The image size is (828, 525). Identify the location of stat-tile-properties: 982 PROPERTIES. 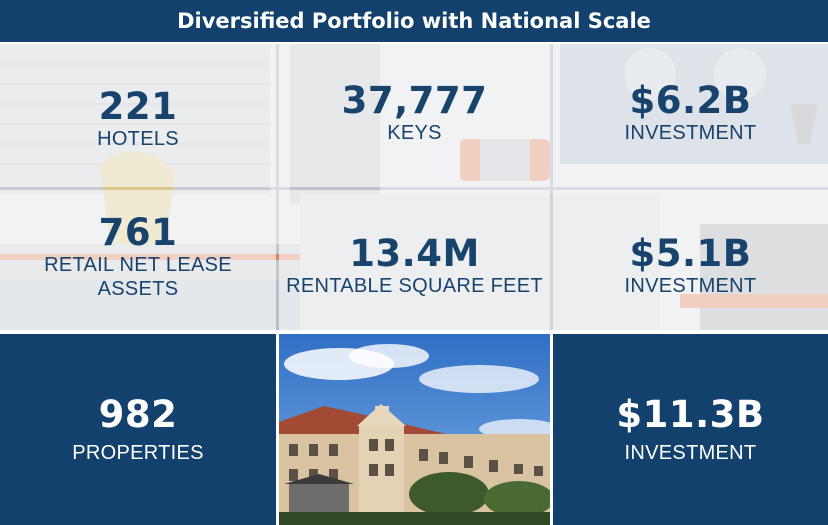
(138, 429).